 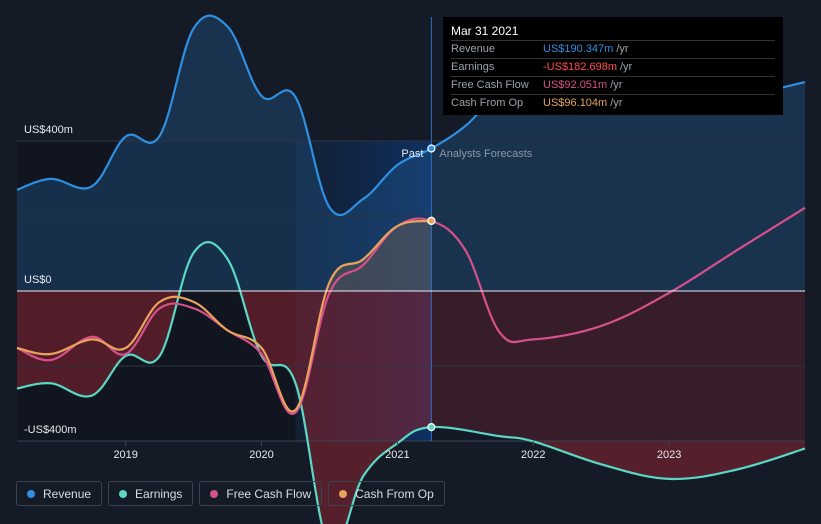 What do you see at coordinates (431, 148) in the screenshot?
I see `revenue-marker` at bounding box center [431, 148].